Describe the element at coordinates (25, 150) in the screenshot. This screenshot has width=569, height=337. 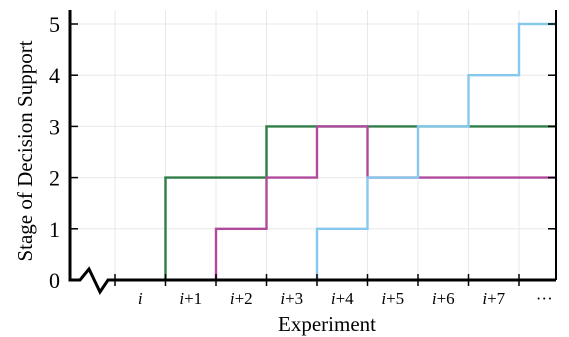
I see `y-axis-label: Stage of Decision Support` at that location.